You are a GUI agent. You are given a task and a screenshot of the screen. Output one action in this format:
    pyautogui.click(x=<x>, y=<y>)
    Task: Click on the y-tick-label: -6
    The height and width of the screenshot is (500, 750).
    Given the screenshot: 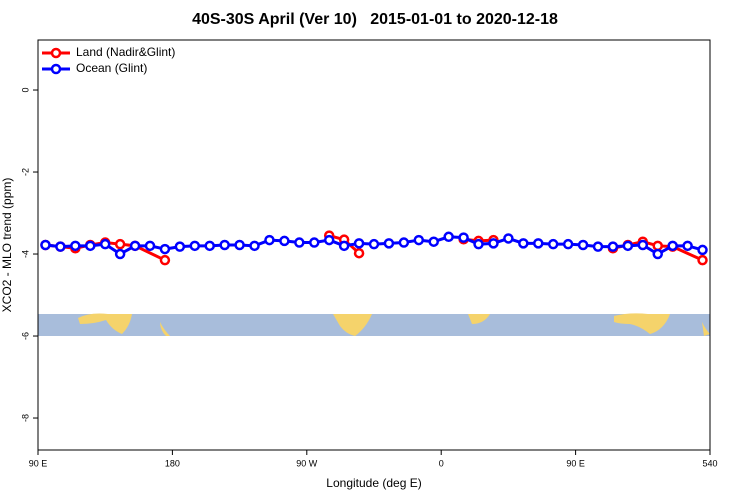 What is the action you would take?
    pyautogui.click(x=25, y=336)
    